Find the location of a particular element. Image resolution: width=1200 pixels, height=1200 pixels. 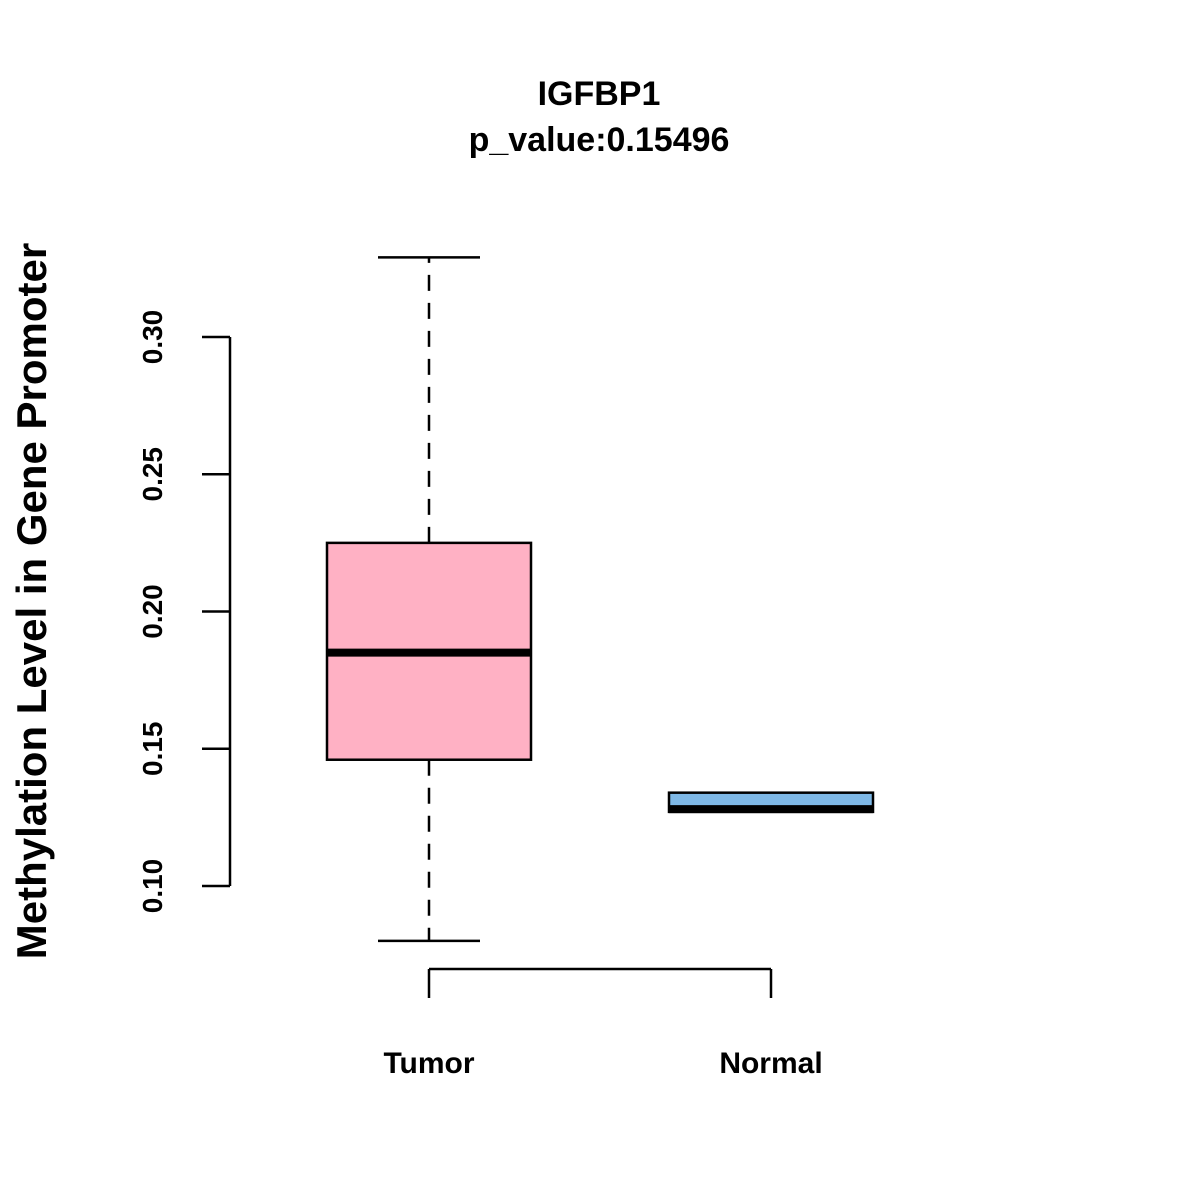

x-axis: Tumor Normal is located at coordinates (603, 1023).